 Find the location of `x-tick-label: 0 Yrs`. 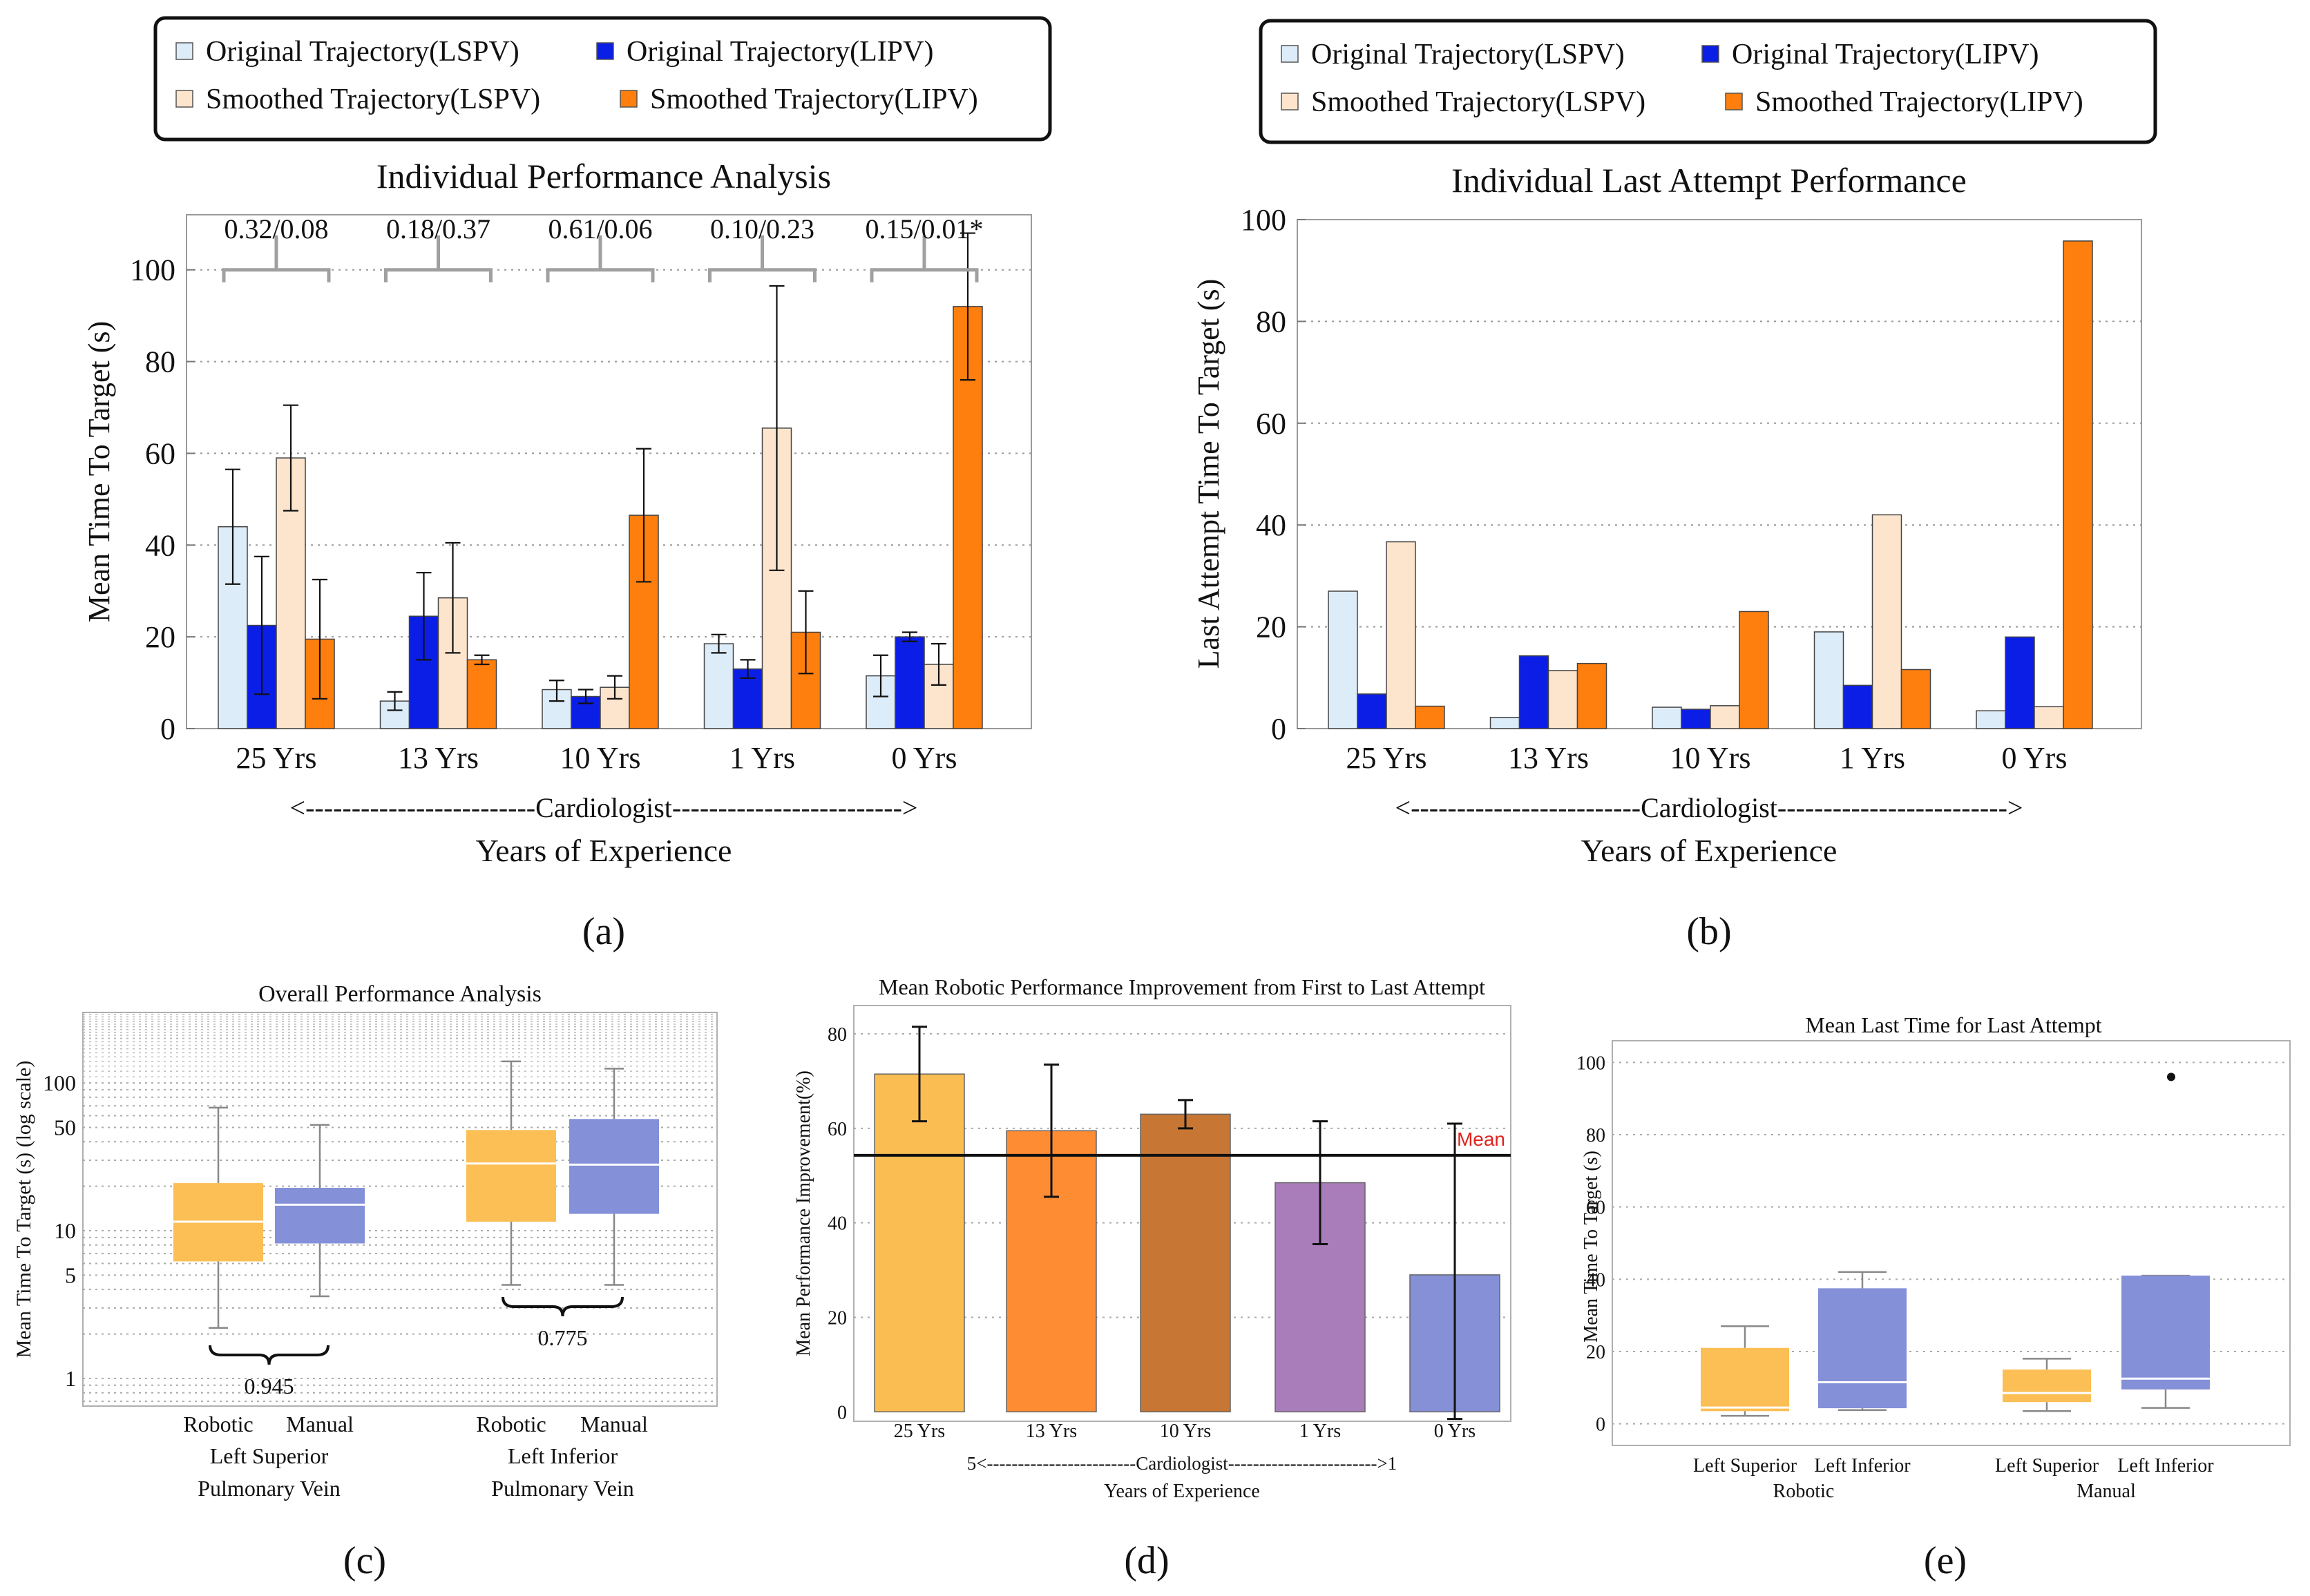

x-tick-label: 0 Yrs is located at coordinates (924, 758).